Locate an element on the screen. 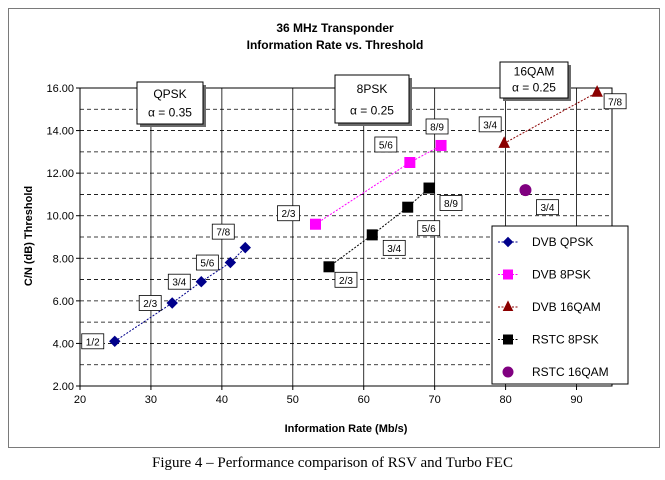 This screenshot has height=480, width=665. series-dvb-16qam is located at coordinates (550, 116).